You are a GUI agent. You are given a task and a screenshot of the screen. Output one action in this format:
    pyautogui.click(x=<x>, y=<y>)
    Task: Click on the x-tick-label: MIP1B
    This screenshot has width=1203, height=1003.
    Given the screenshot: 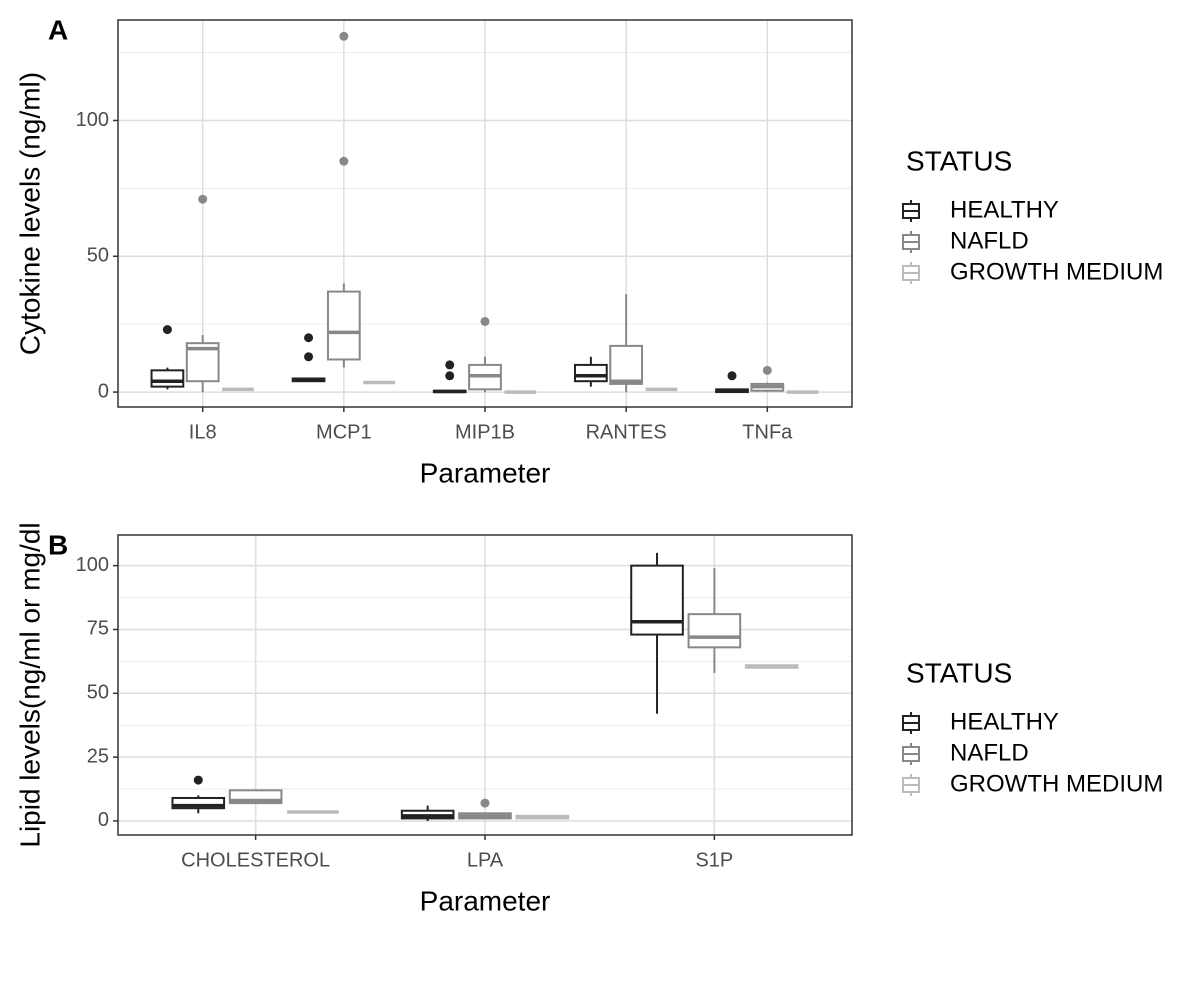 What is the action you would take?
    pyautogui.click(x=485, y=432)
    